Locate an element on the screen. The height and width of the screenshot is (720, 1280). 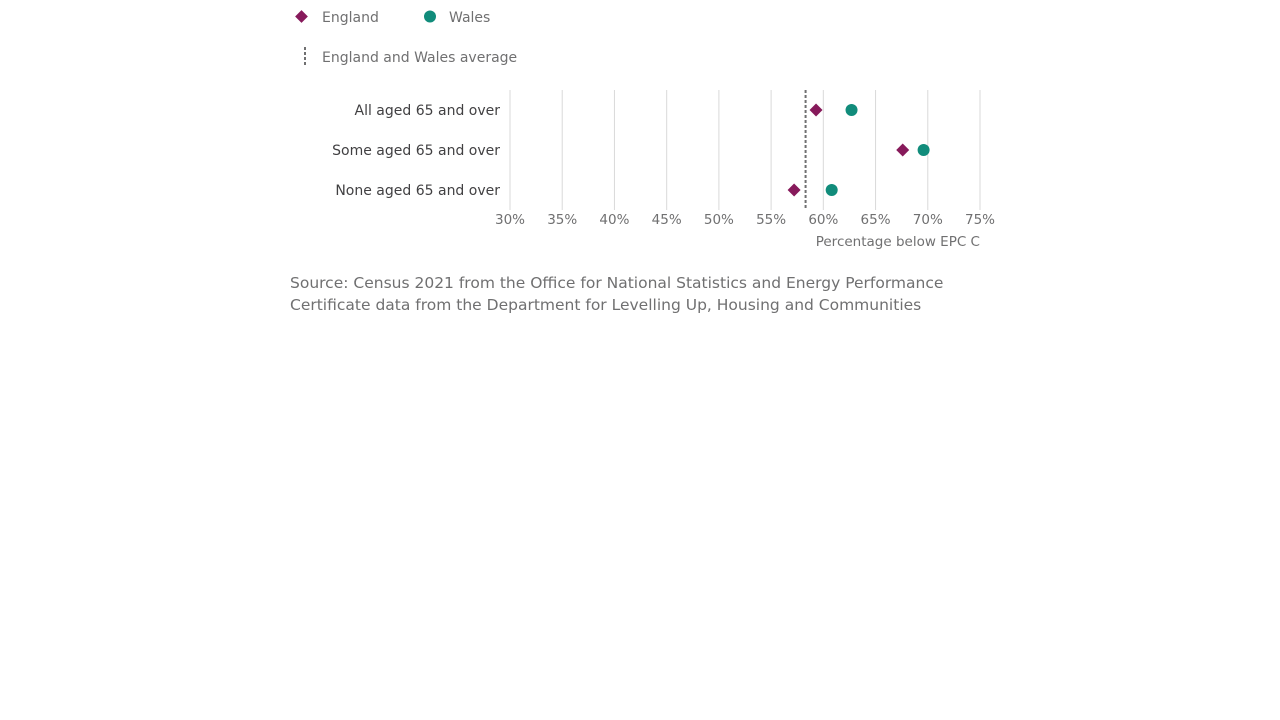
legend-item-average: England and Wales average is located at coordinates (410, 57).